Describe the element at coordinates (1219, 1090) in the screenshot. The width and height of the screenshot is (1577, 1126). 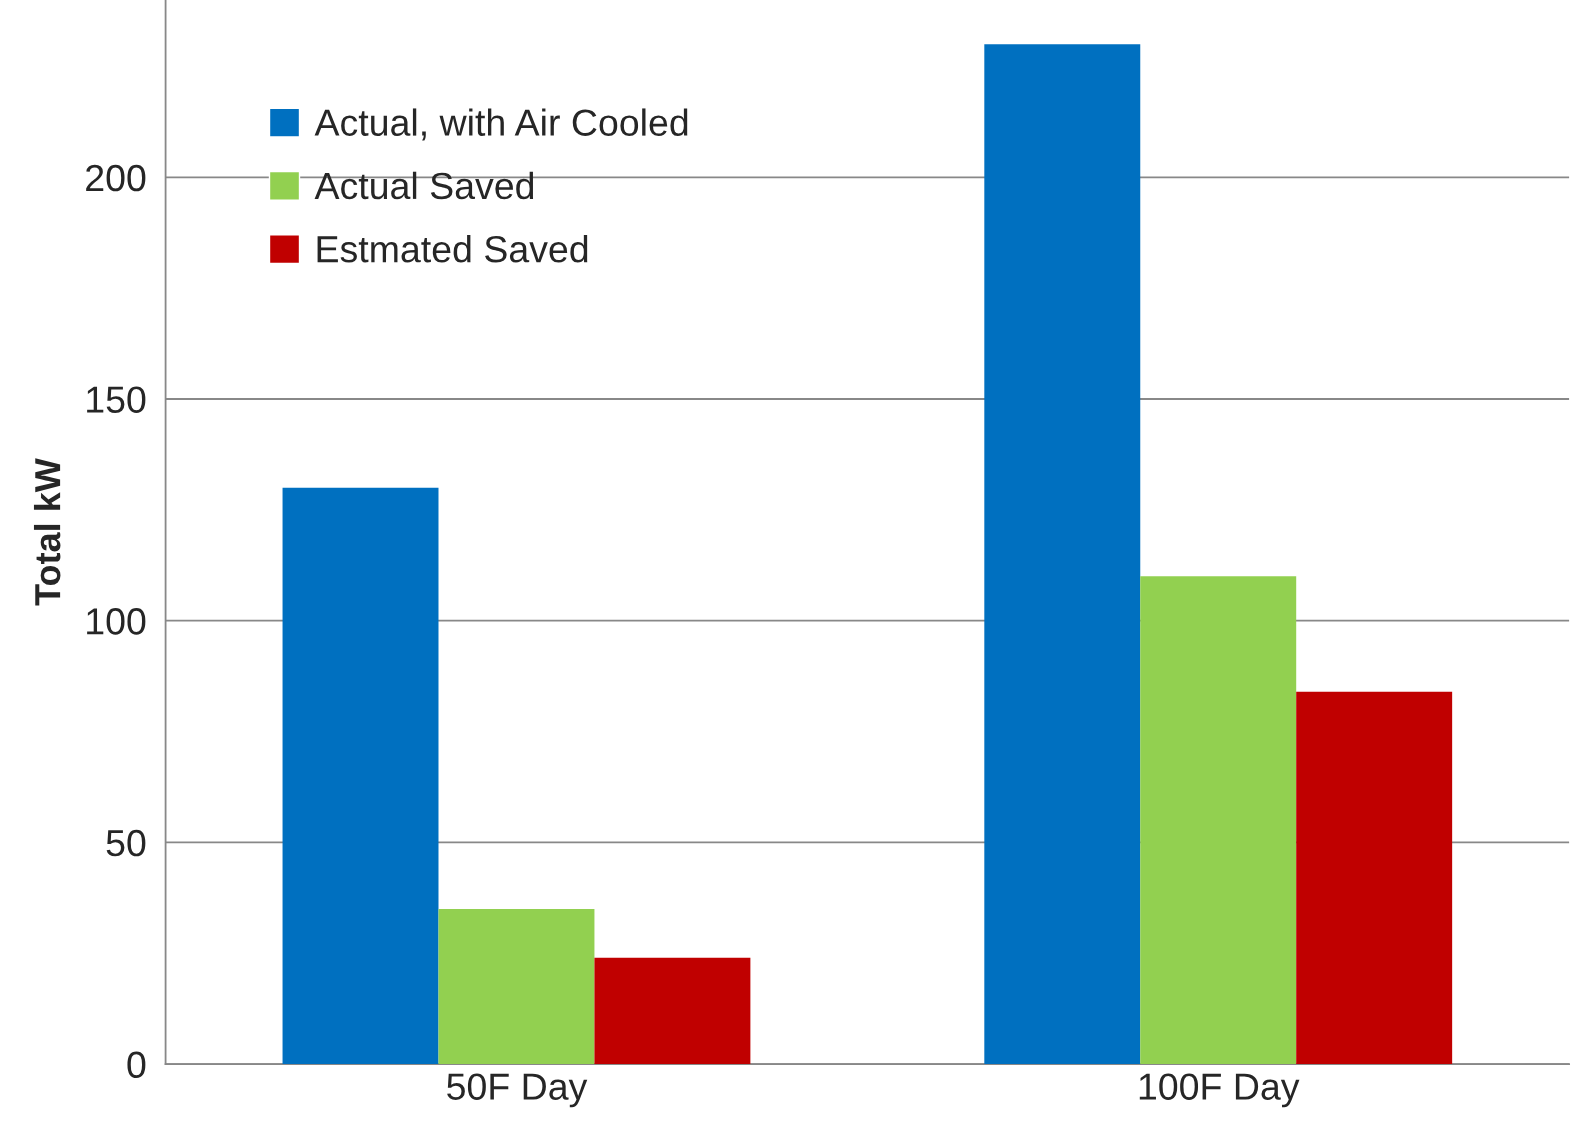
I see `x-tick-label: 100F Day` at that location.